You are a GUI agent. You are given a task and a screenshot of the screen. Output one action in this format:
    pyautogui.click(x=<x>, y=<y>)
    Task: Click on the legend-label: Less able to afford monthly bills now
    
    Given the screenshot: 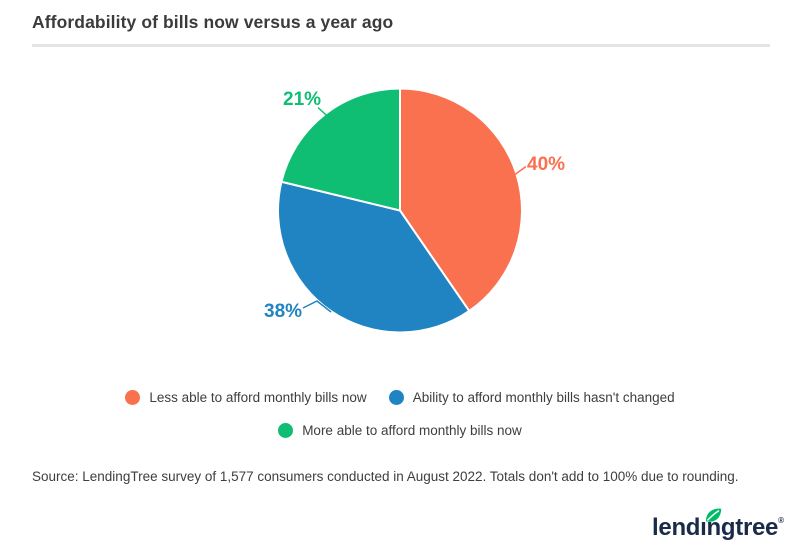 What is the action you would take?
    pyautogui.click(x=258, y=397)
    